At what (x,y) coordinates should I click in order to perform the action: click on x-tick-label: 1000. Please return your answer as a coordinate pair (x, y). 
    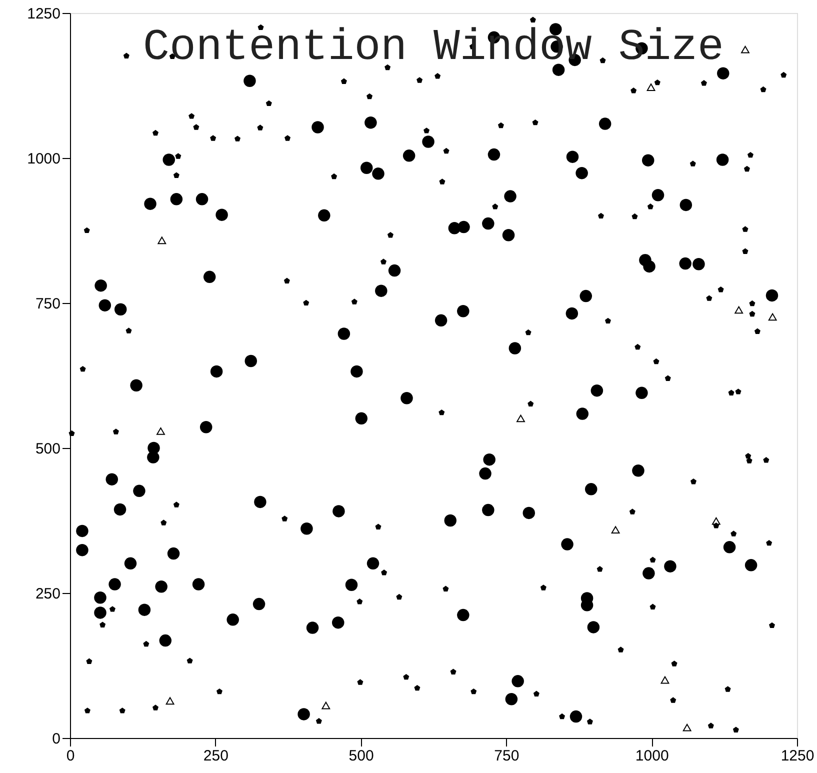
    Looking at the image, I should click on (652, 756).